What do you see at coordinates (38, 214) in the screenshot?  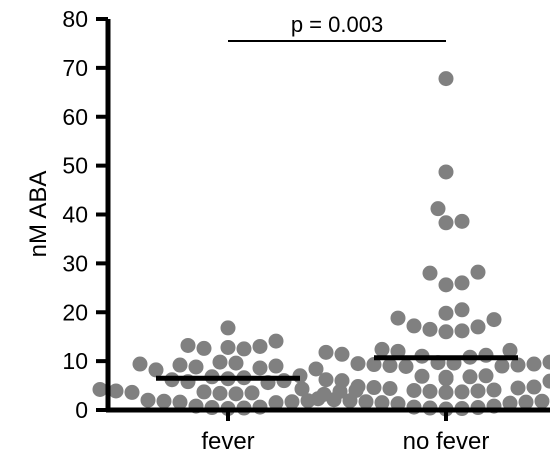 I see `y-axis-title: nM ABA` at bounding box center [38, 214].